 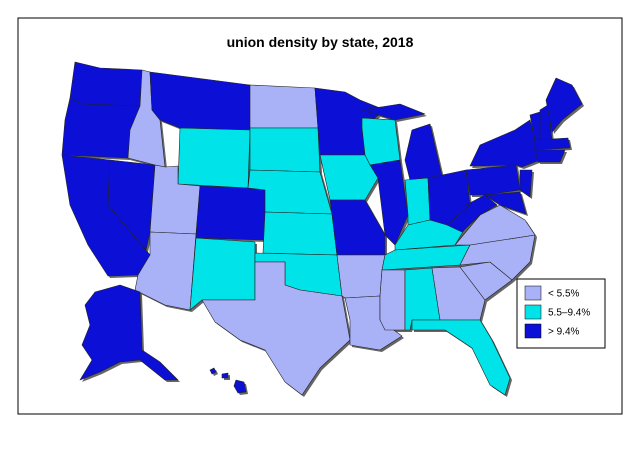 What do you see at coordinates (564, 294) in the screenshot?
I see `legend-label: < 5.5%` at bounding box center [564, 294].